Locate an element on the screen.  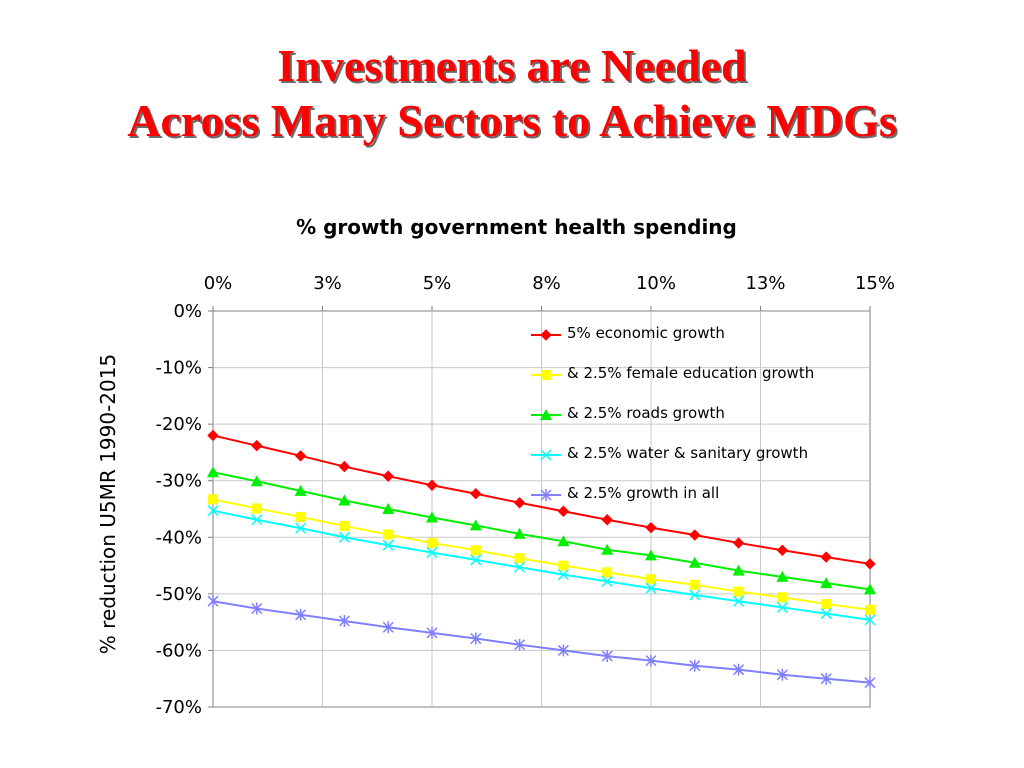
legend-swatch-marker is located at coordinates (546, 375).